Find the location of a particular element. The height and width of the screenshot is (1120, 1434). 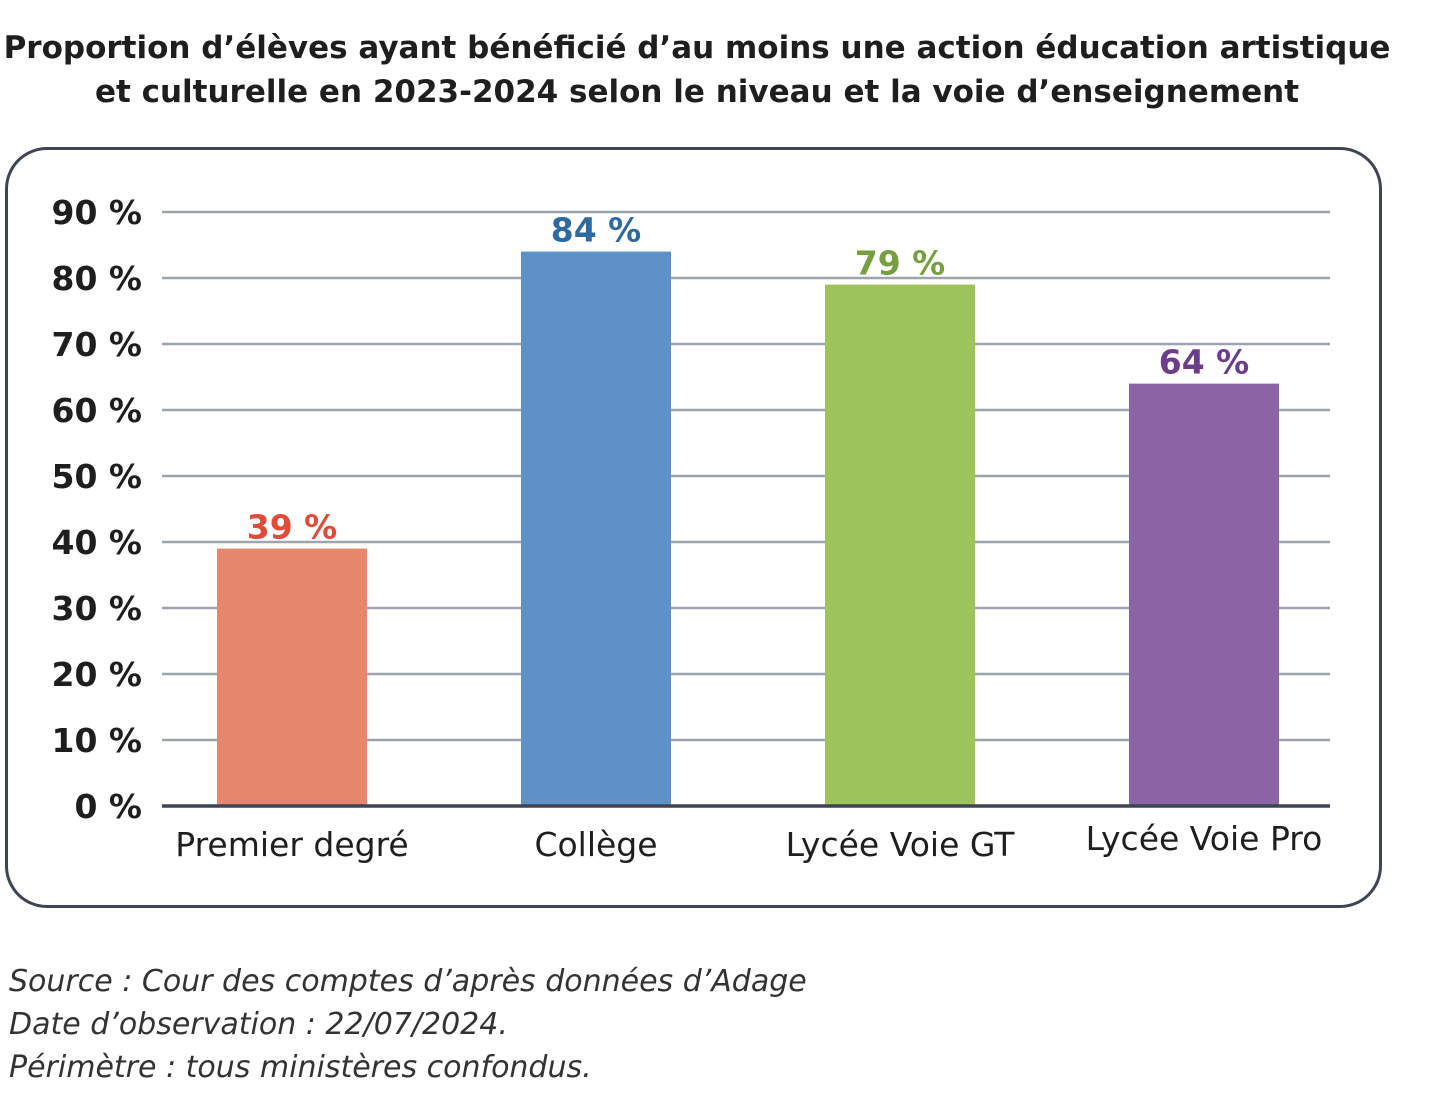

y-tick-label: 50 % is located at coordinates (97, 476).